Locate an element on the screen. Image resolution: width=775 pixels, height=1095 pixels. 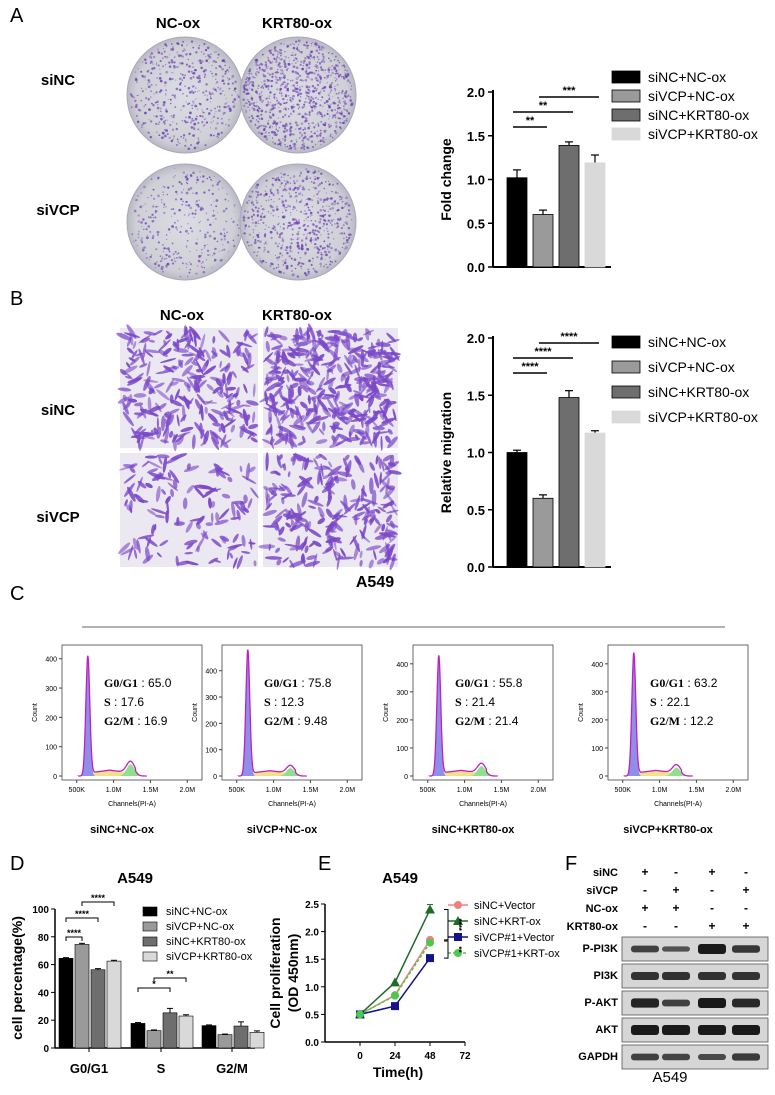
row-label: siNC is located at coordinates (58, 80).